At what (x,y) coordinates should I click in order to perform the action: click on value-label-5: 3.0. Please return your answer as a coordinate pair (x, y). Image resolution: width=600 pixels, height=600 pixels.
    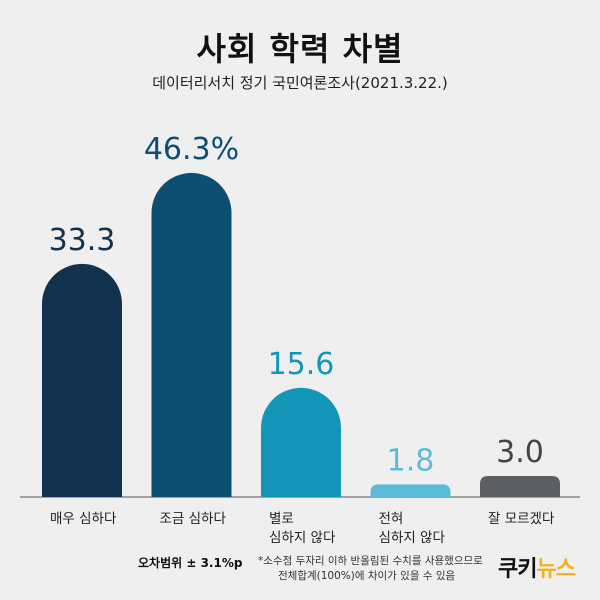
    Looking at the image, I should click on (520, 452).